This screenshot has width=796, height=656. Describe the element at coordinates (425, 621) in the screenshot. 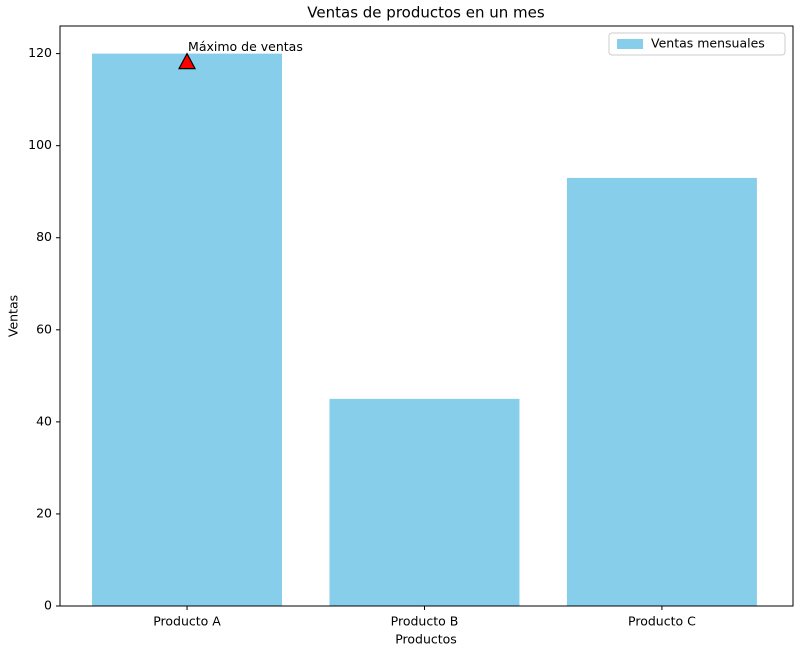

I see `x-tick-label: Producto B` at that location.